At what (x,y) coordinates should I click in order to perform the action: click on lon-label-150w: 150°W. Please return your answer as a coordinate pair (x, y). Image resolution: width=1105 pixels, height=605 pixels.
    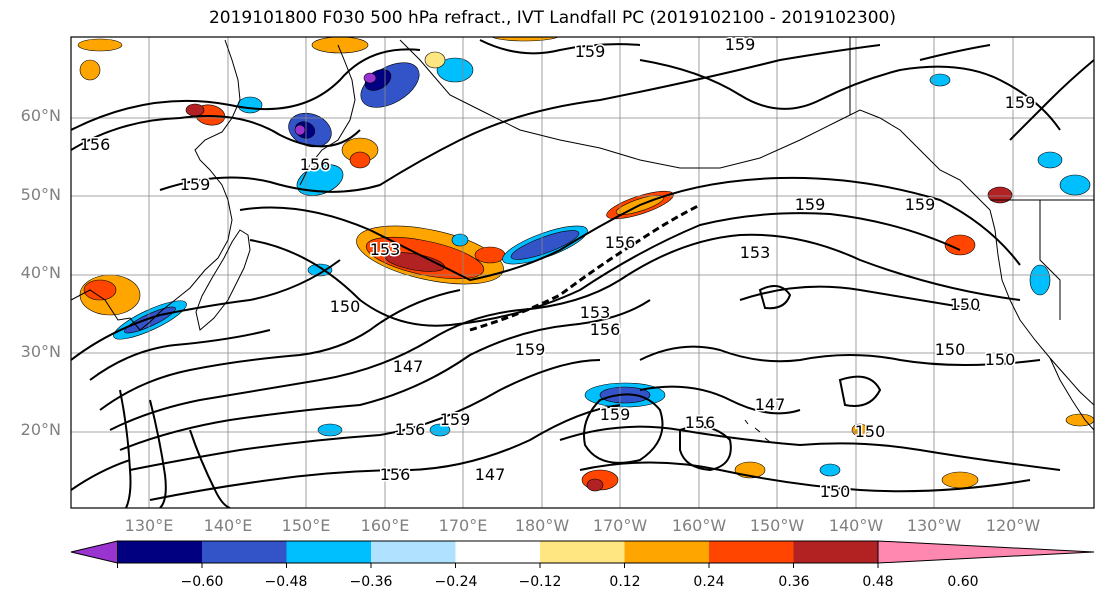
    Looking at the image, I should click on (777, 525).